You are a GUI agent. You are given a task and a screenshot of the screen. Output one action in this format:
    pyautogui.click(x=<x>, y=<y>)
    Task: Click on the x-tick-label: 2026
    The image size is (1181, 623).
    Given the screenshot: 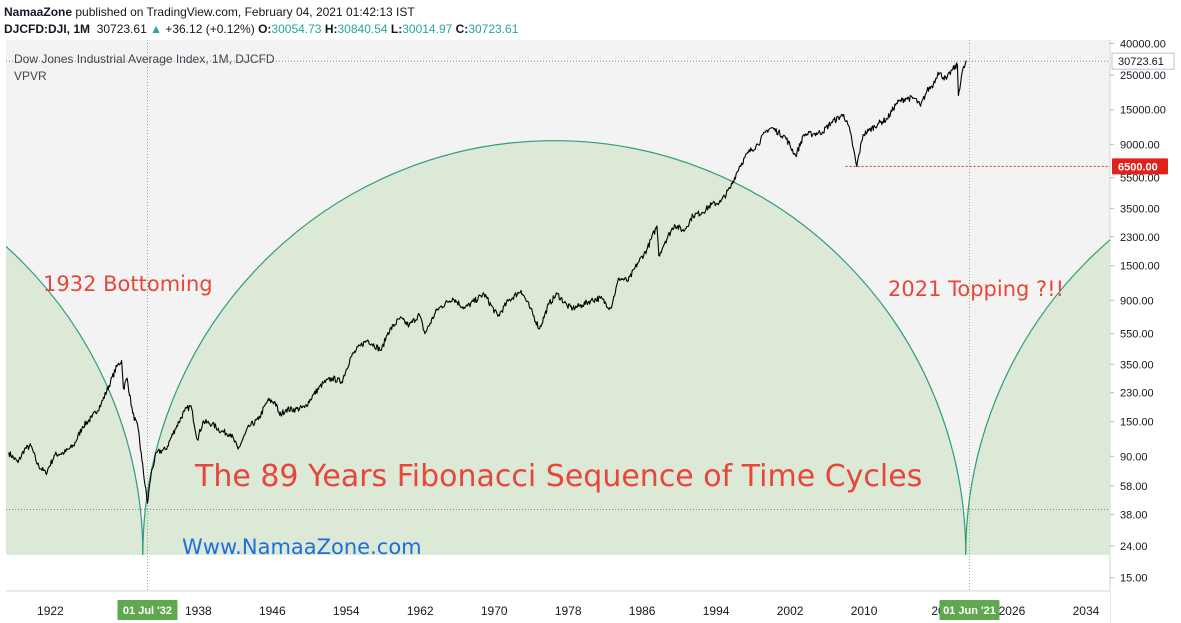 What is the action you would take?
    pyautogui.click(x=1012, y=611)
    